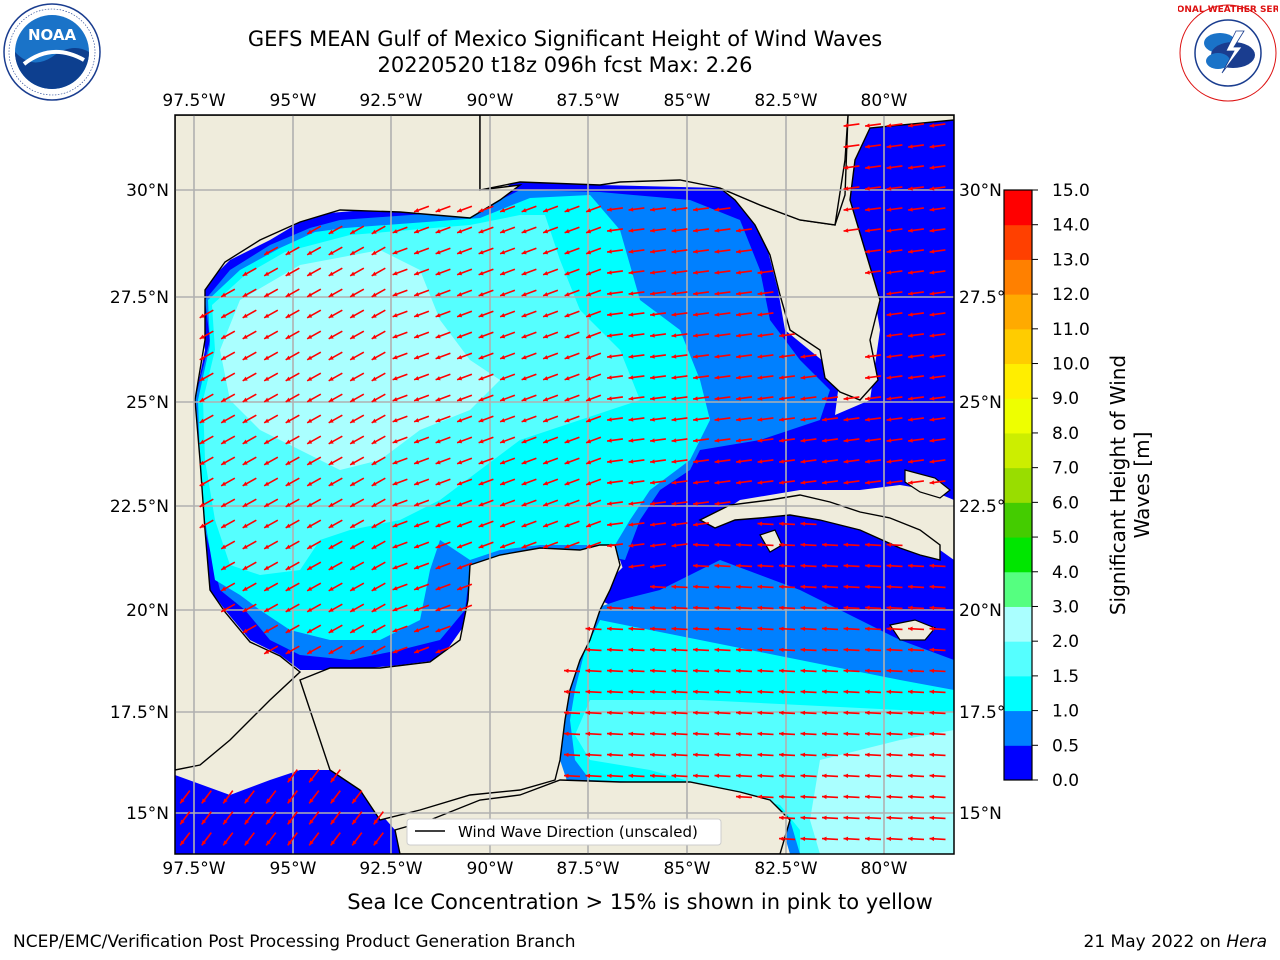 The image size is (1280, 960). I want to click on colorbar-tick-label: 7.0, so click(1065, 469).